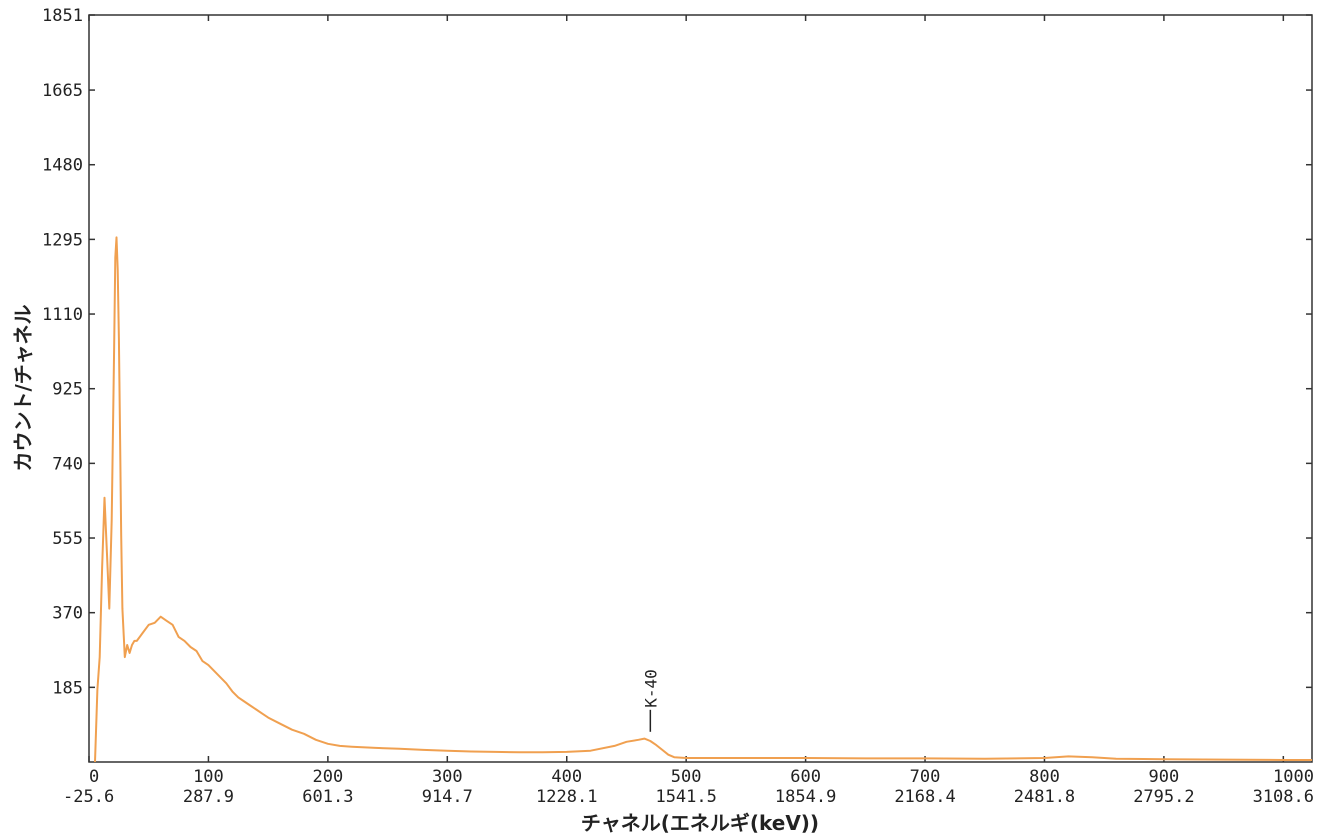 Image resolution: width=1333 pixels, height=834 pixels. Describe the element at coordinates (62, 166) in the screenshot. I see `y-tick-label: 1480` at that location.